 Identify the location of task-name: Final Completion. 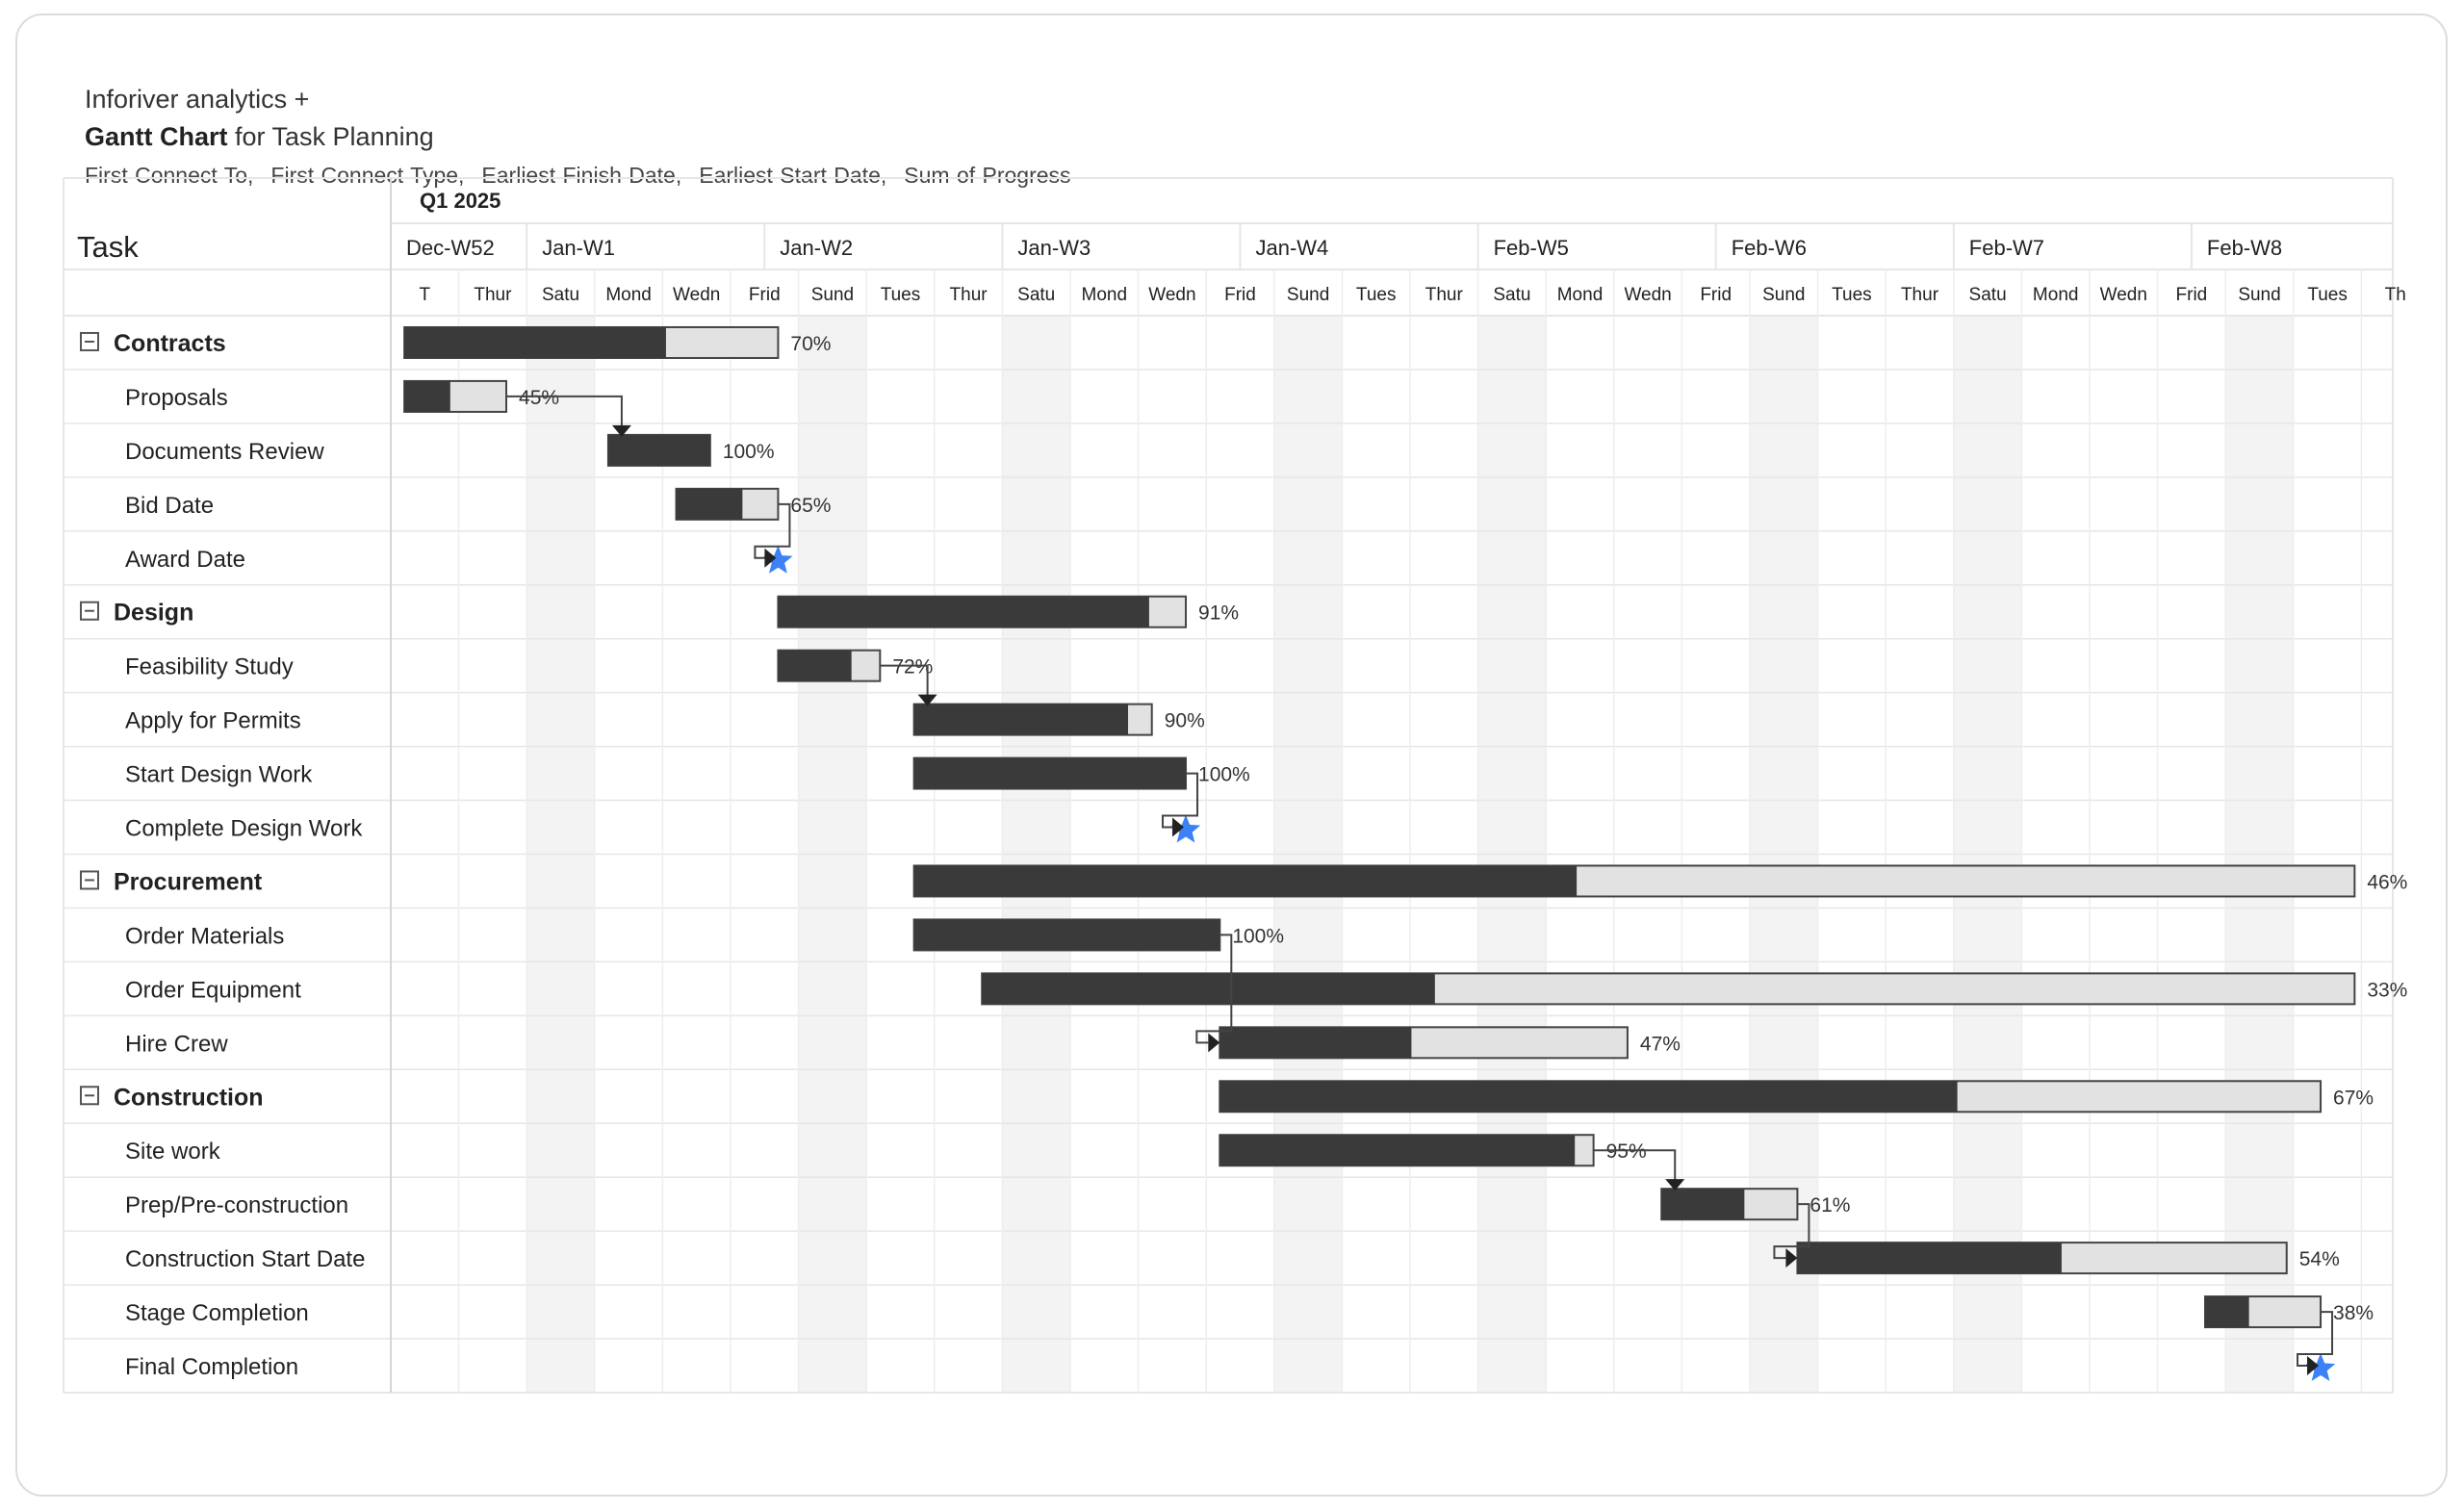
(211, 1367).